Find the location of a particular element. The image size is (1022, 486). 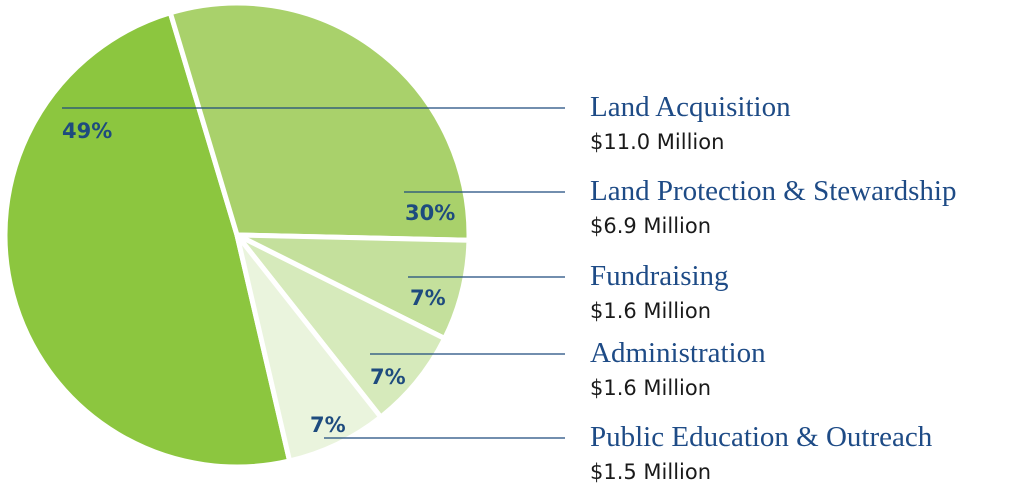

legend-label: Land Protection & Stewardship is located at coordinates (773, 191).